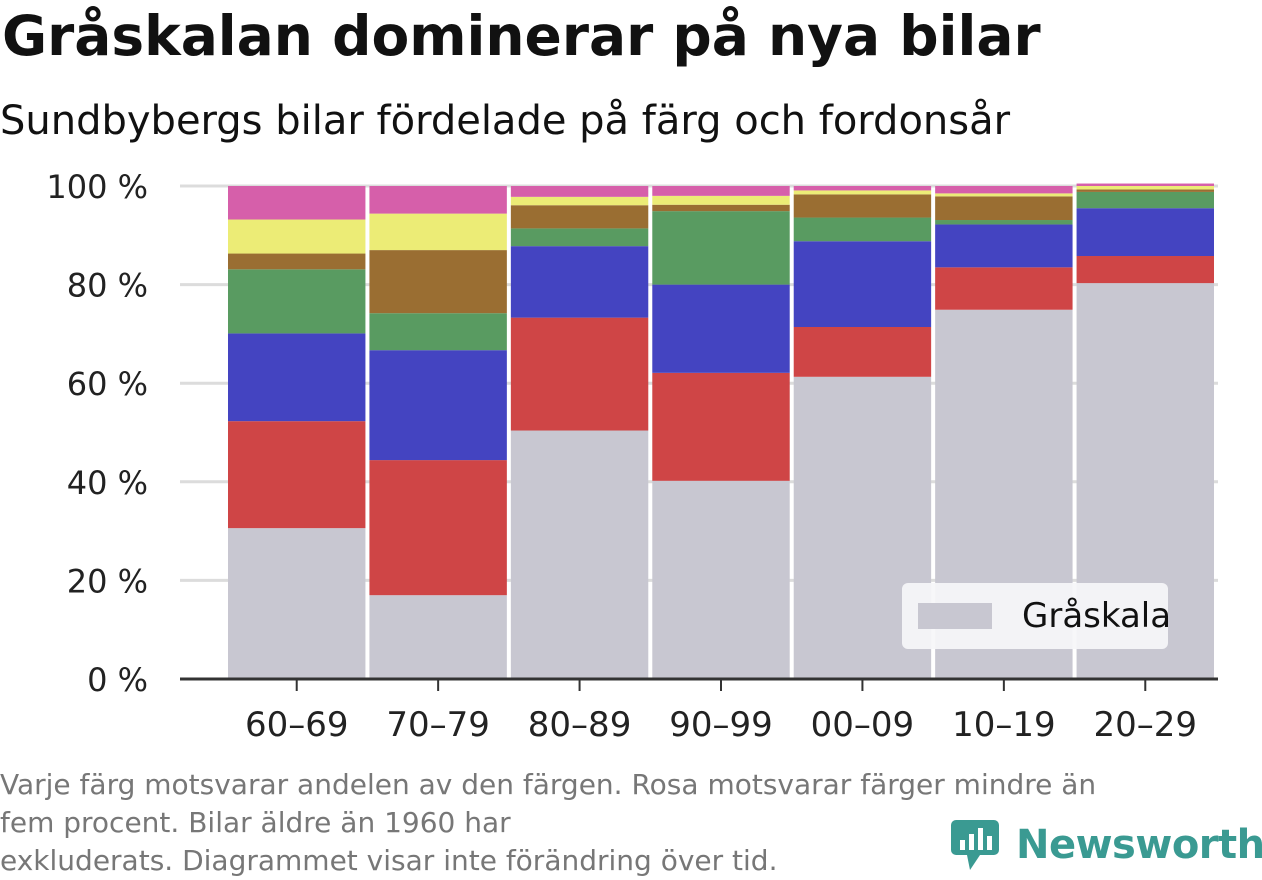 The width and height of the screenshot is (1262, 880). What do you see at coordinates (107, 384) in the screenshot?
I see `y-tick-label: 60 %` at bounding box center [107, 384].